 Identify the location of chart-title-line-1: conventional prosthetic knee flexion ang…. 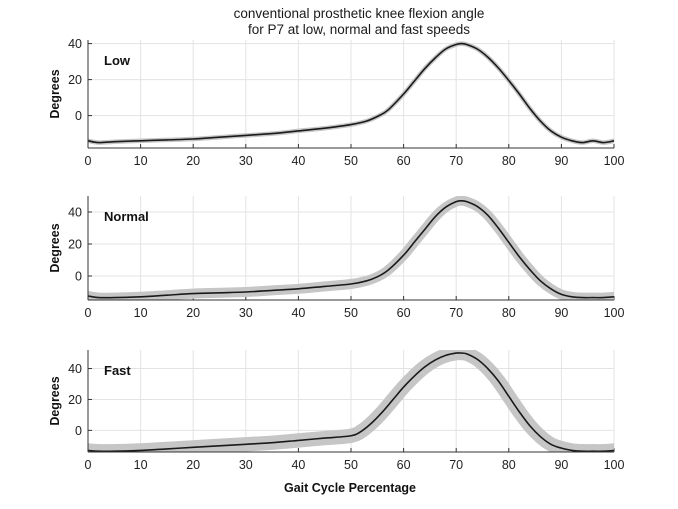
(359, 13).